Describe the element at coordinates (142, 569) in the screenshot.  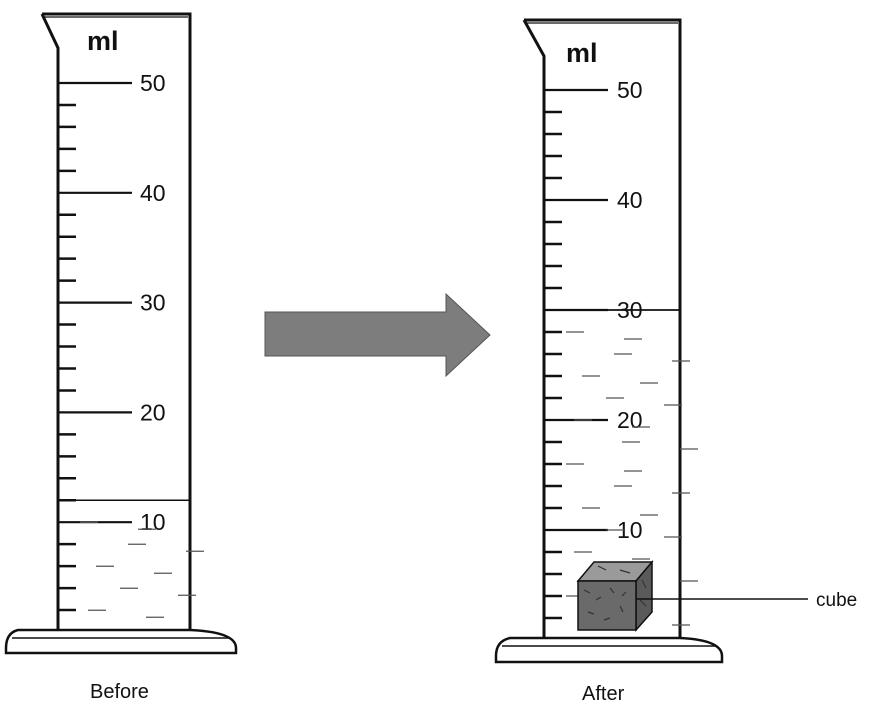
I see `before-liquid-dashes` at that location.